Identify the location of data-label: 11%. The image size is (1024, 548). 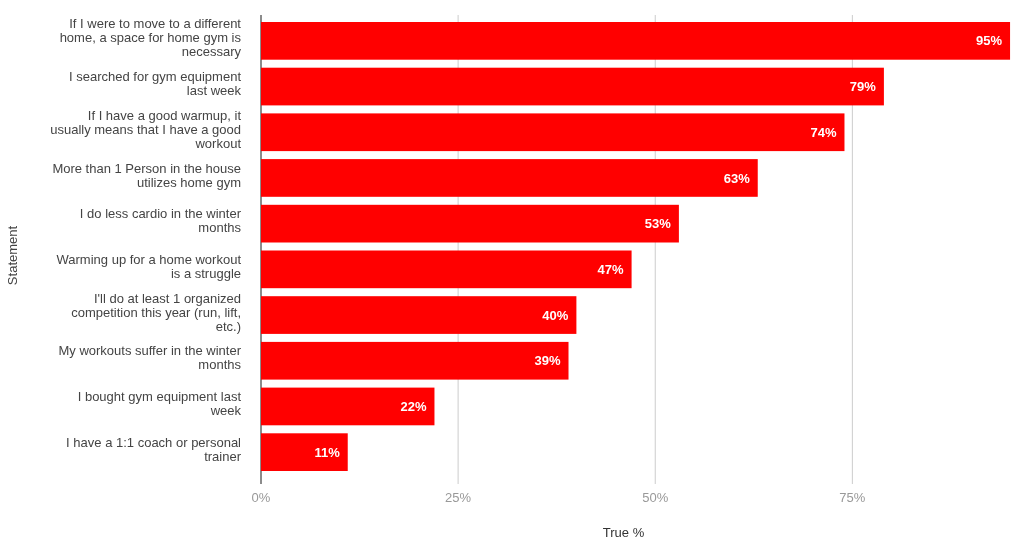
(327, 452).